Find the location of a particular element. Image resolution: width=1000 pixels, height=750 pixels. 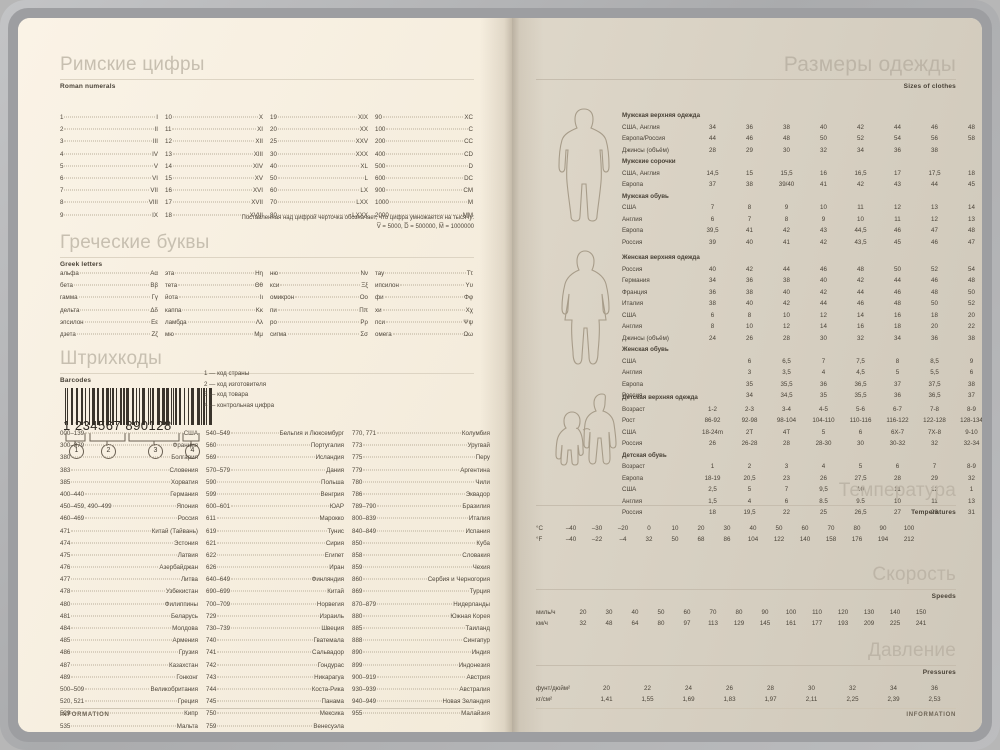

size-cell: 23 is located at coordinates (786, 478).